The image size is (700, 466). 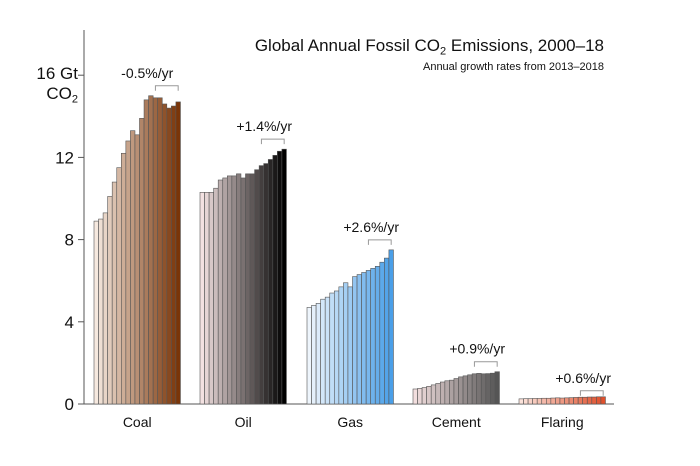 I want to click on title-text: Global Annual Fossil CO, so click(x=347, y=45).